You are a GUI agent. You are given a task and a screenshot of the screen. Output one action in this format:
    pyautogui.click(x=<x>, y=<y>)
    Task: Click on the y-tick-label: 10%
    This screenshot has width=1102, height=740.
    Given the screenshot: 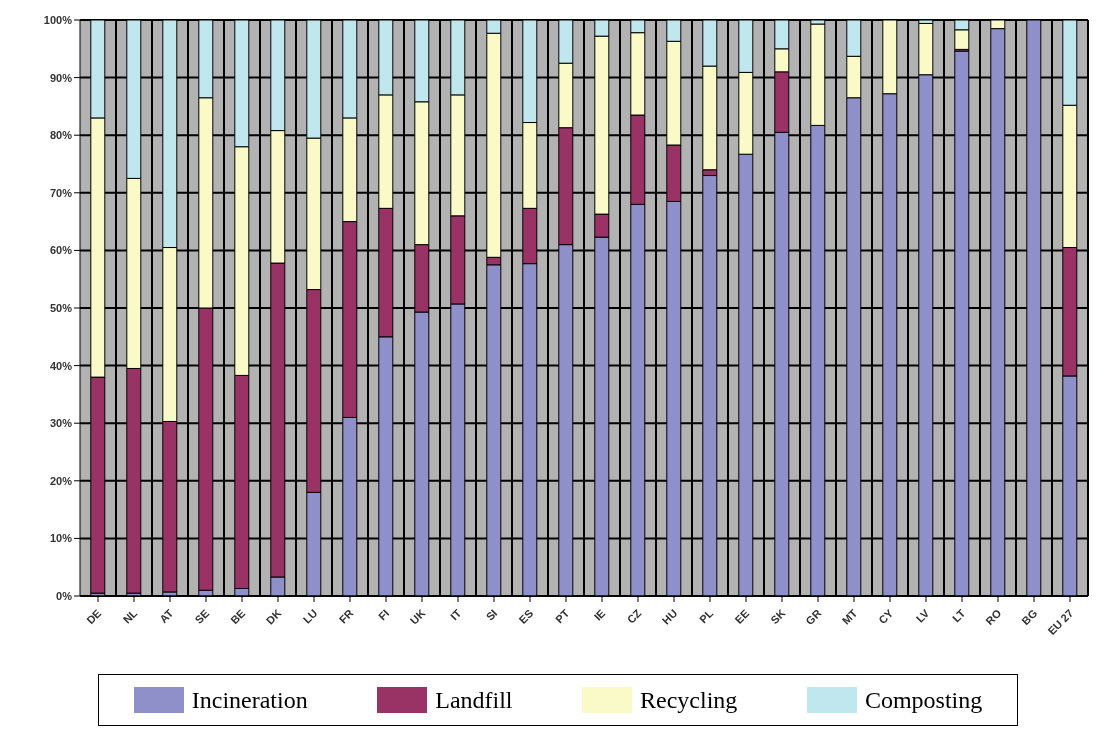 What is the action you would take?
    pyautogui.click(x=61, y=538)
    